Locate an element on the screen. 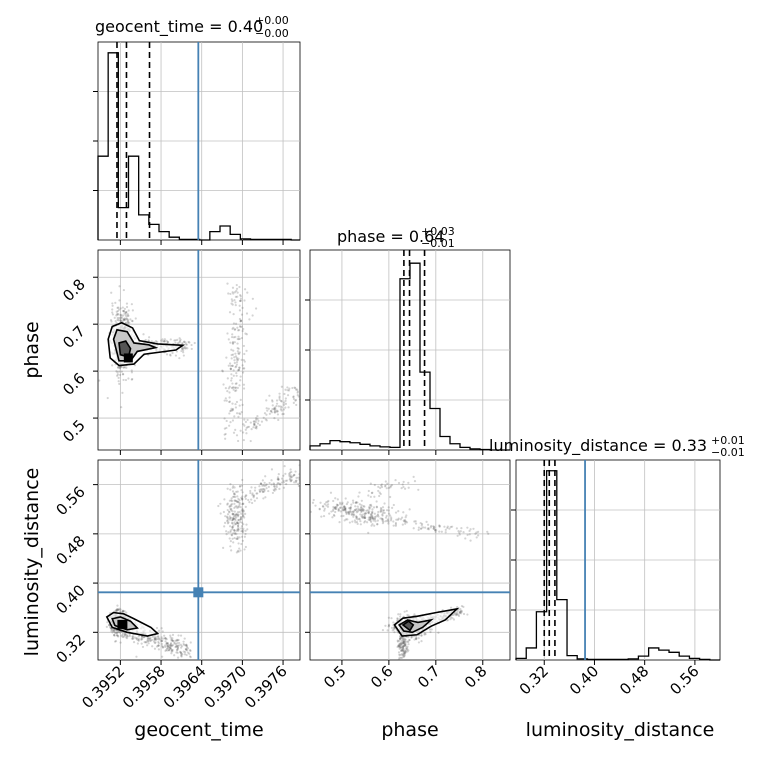 The image size is (760, 760). panel-geocent-time-hist: geocent_time = 0.40 +0.00 −0.00 is located at coordinates (197, 127).